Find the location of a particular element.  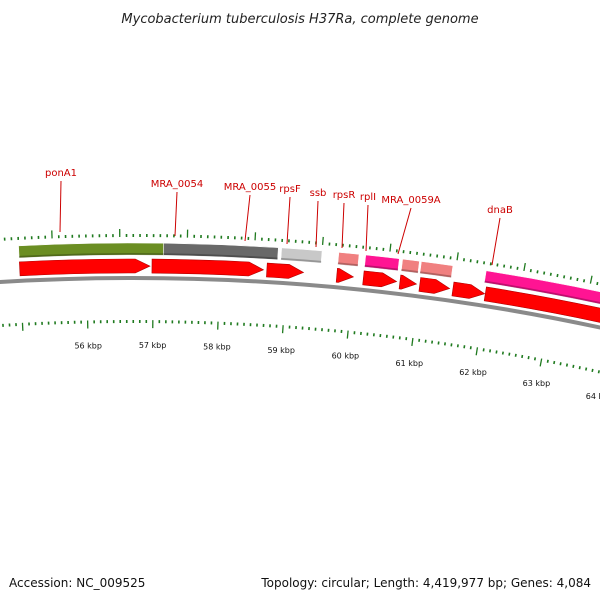

outer-tick-ring is located at coordinates (301, 257).